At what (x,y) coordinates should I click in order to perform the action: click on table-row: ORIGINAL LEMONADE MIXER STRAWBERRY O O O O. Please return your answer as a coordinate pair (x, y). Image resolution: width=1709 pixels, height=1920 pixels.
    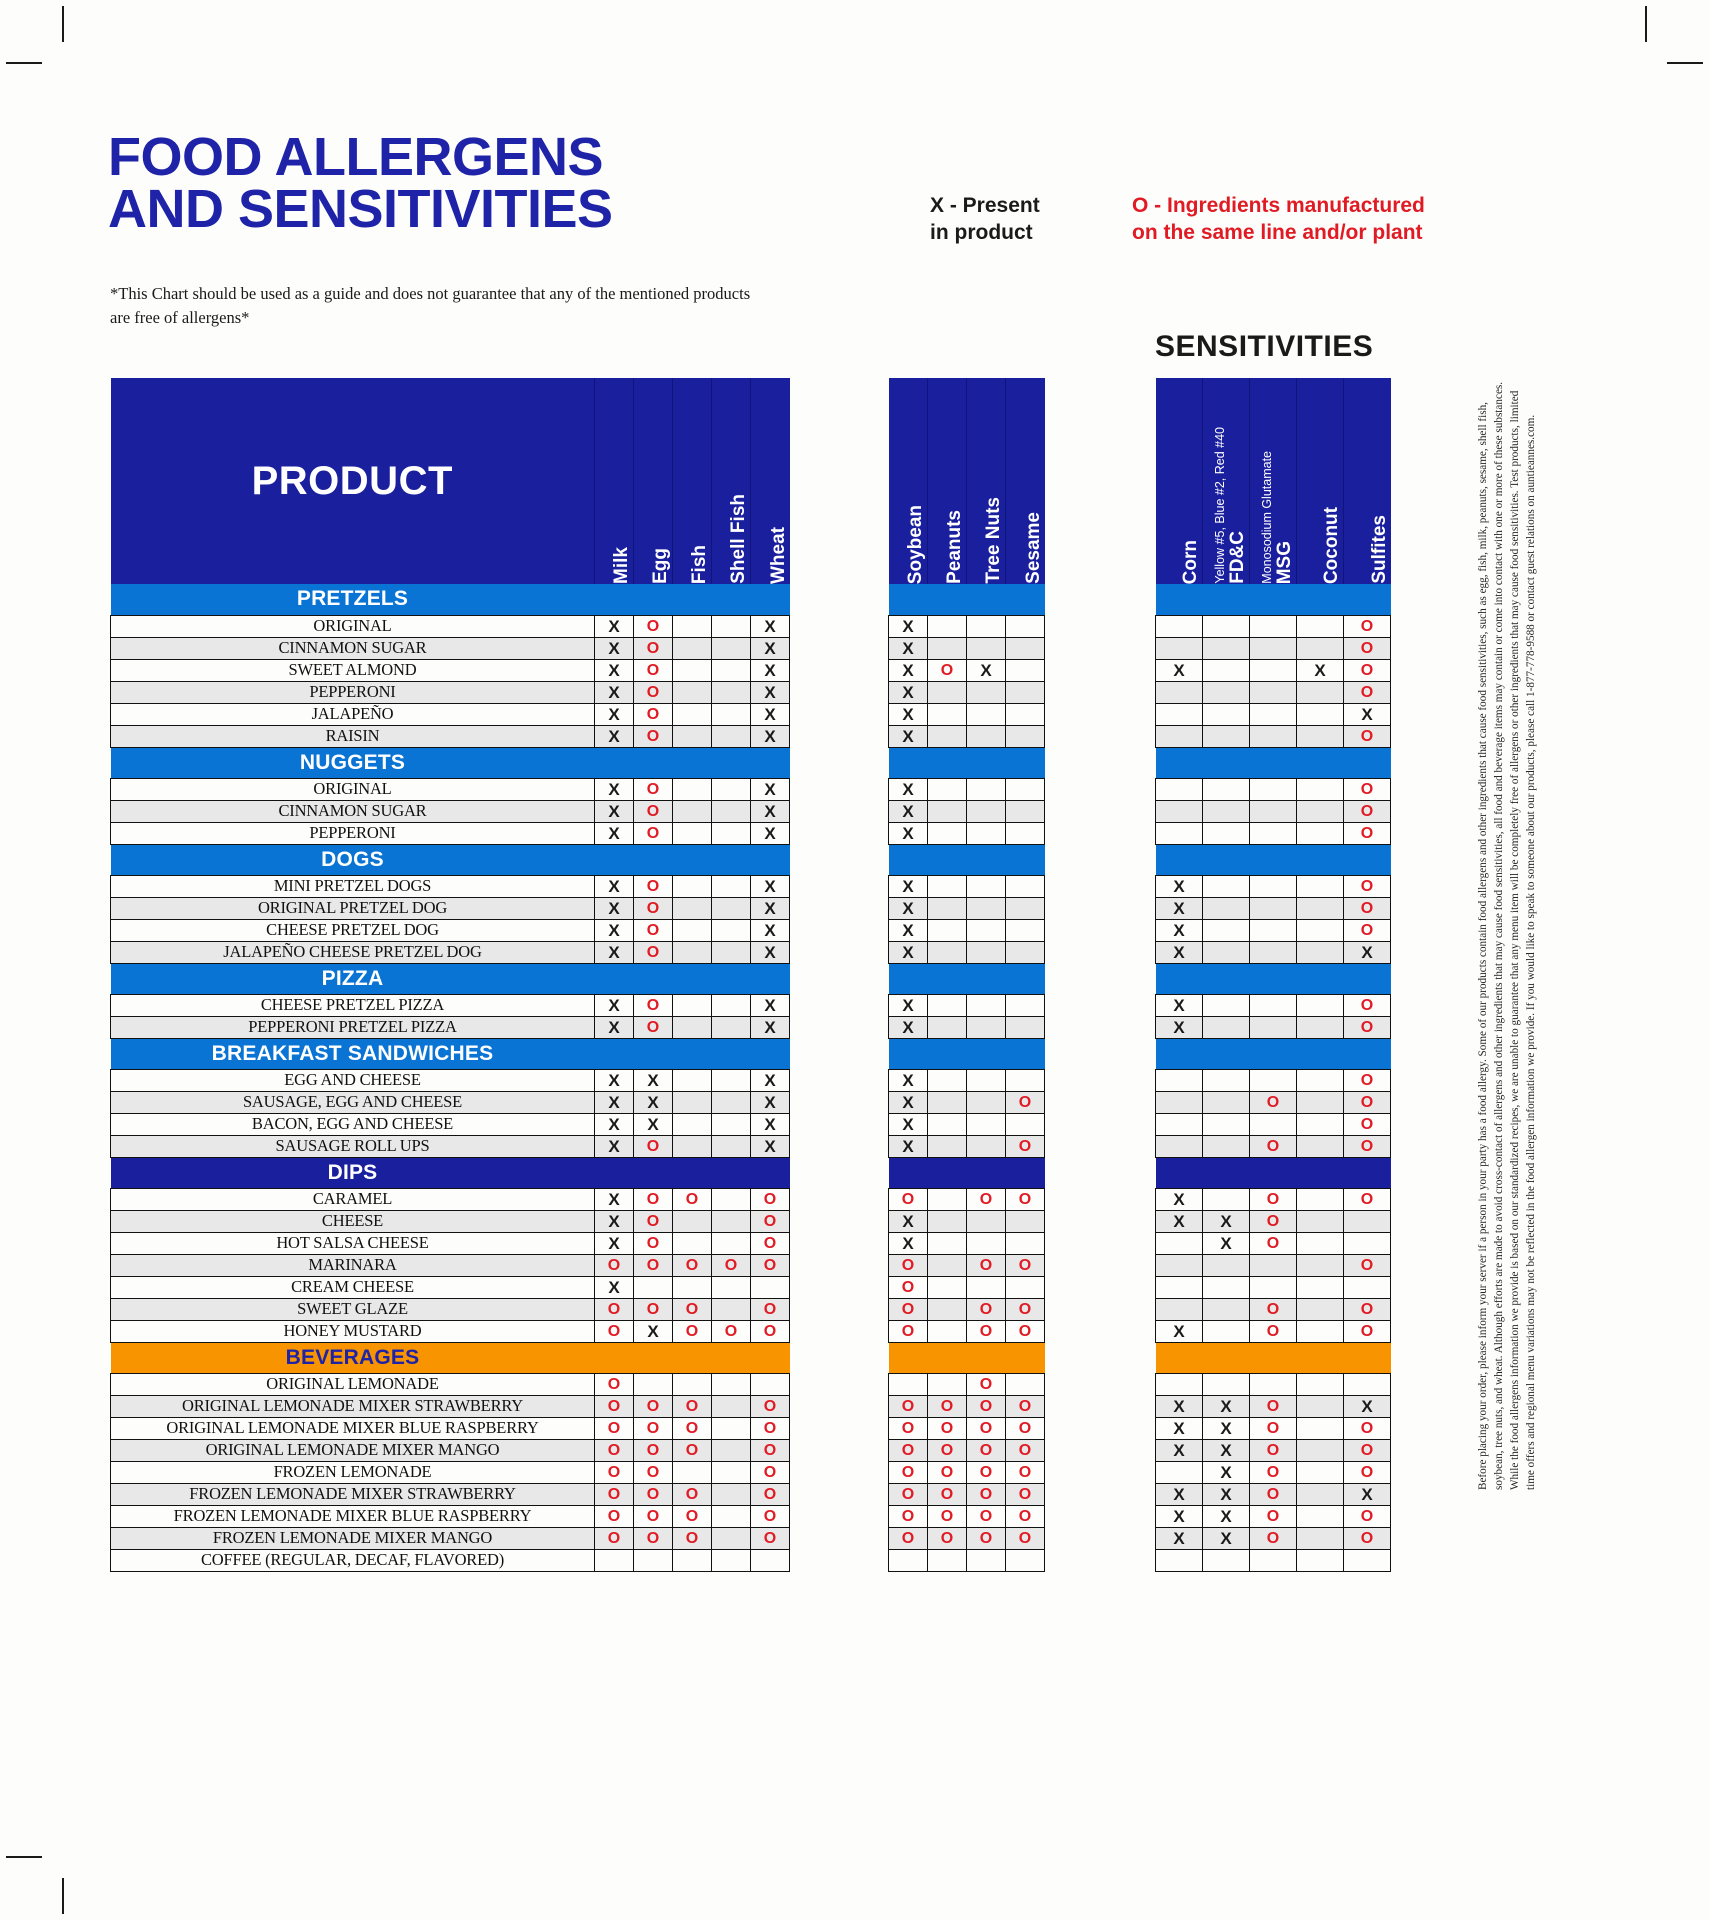
    Looking at the image, I should click on (450, 1406).